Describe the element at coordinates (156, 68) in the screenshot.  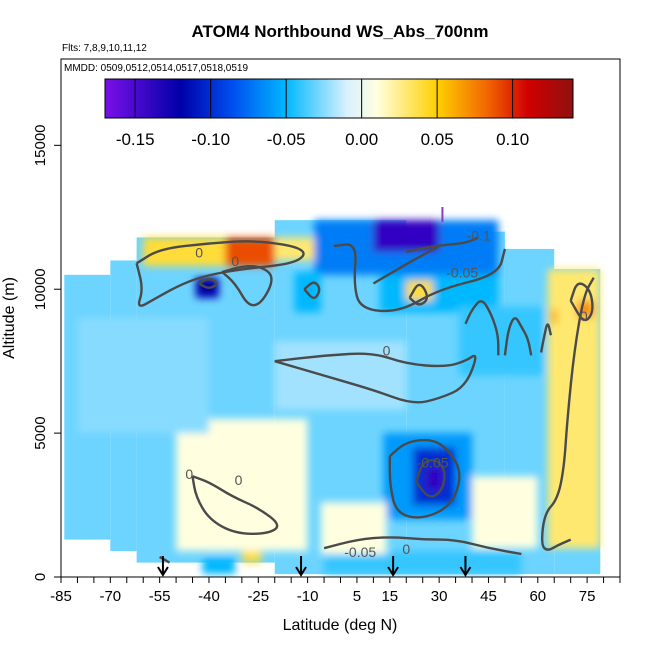
I see `dates-note: MMDD: 0509,0512,0514,0517,0518,0519` at that location.